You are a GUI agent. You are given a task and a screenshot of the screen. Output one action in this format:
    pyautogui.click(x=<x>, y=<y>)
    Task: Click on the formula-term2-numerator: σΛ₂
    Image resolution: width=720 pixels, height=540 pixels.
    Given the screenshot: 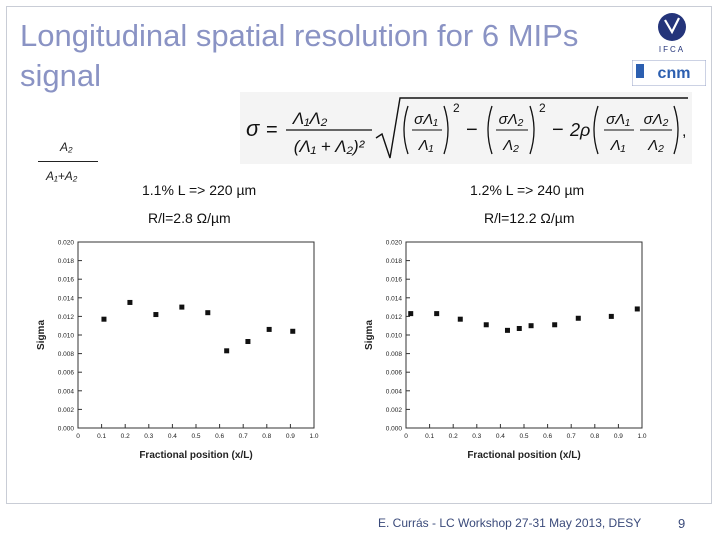 What is the action you would take?
    pyautogui.click(x=511, y=119)
    